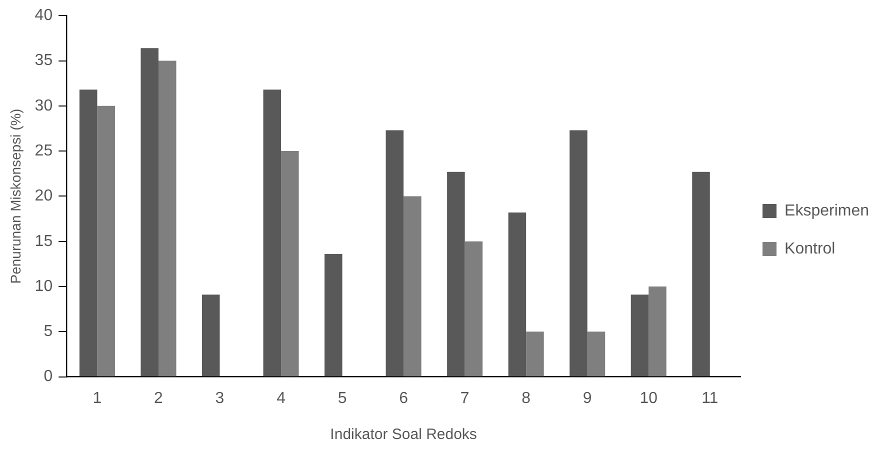  I want to click on y-tick-label: 40, so click(43, 15).